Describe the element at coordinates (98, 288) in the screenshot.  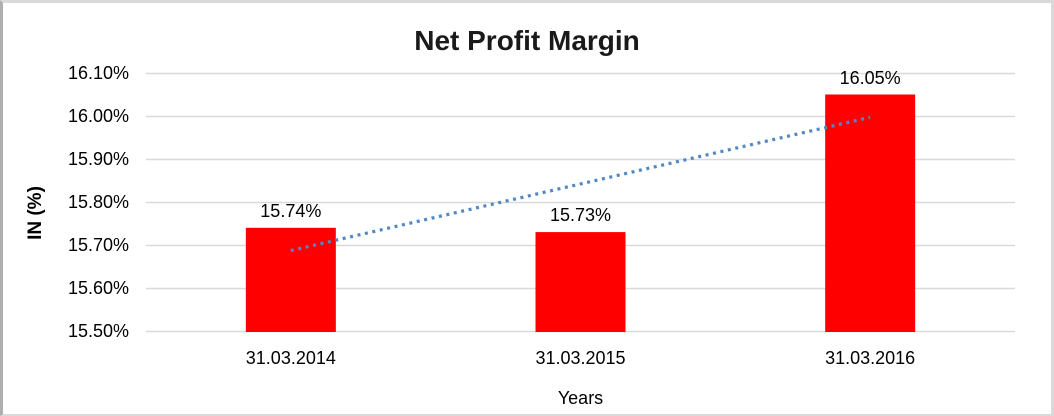
I see `y-tick-label: 15.60%` at that location.